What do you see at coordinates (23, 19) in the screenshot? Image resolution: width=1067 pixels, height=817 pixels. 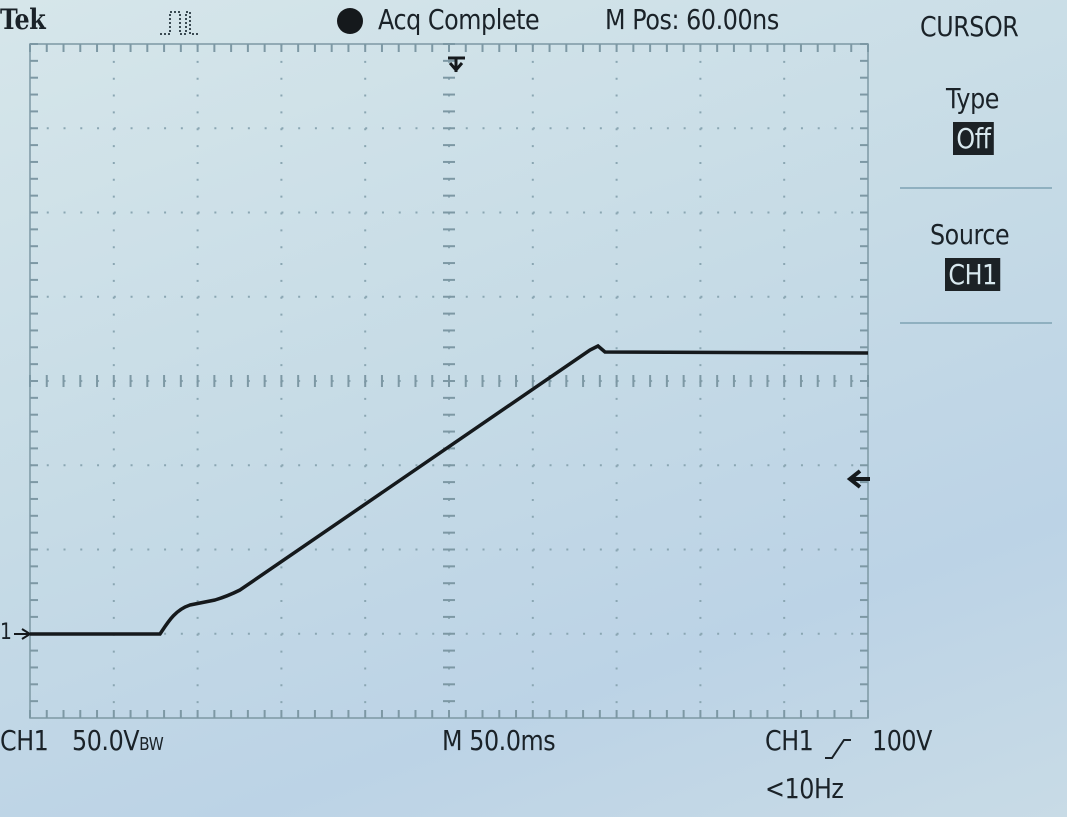 I see `brand: Tek` at bounding box center [23, 19].